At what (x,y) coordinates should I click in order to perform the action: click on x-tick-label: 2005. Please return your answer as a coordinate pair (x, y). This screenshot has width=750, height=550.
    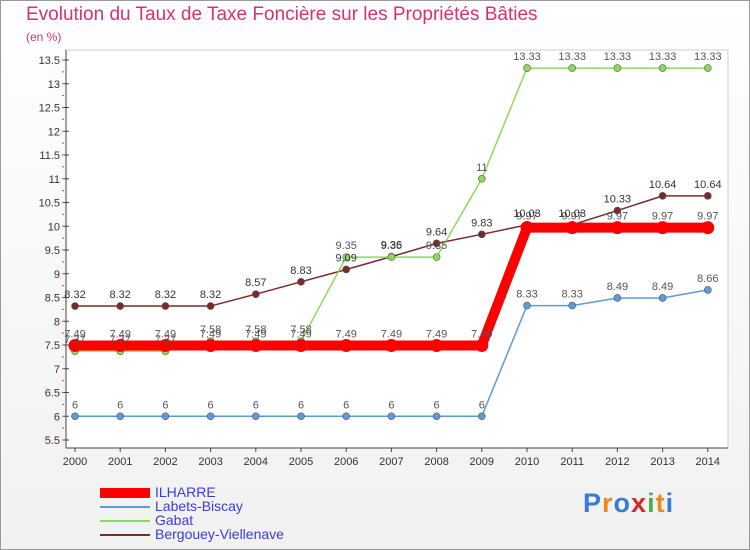
    Looking at the image, I should click on (301, 462).